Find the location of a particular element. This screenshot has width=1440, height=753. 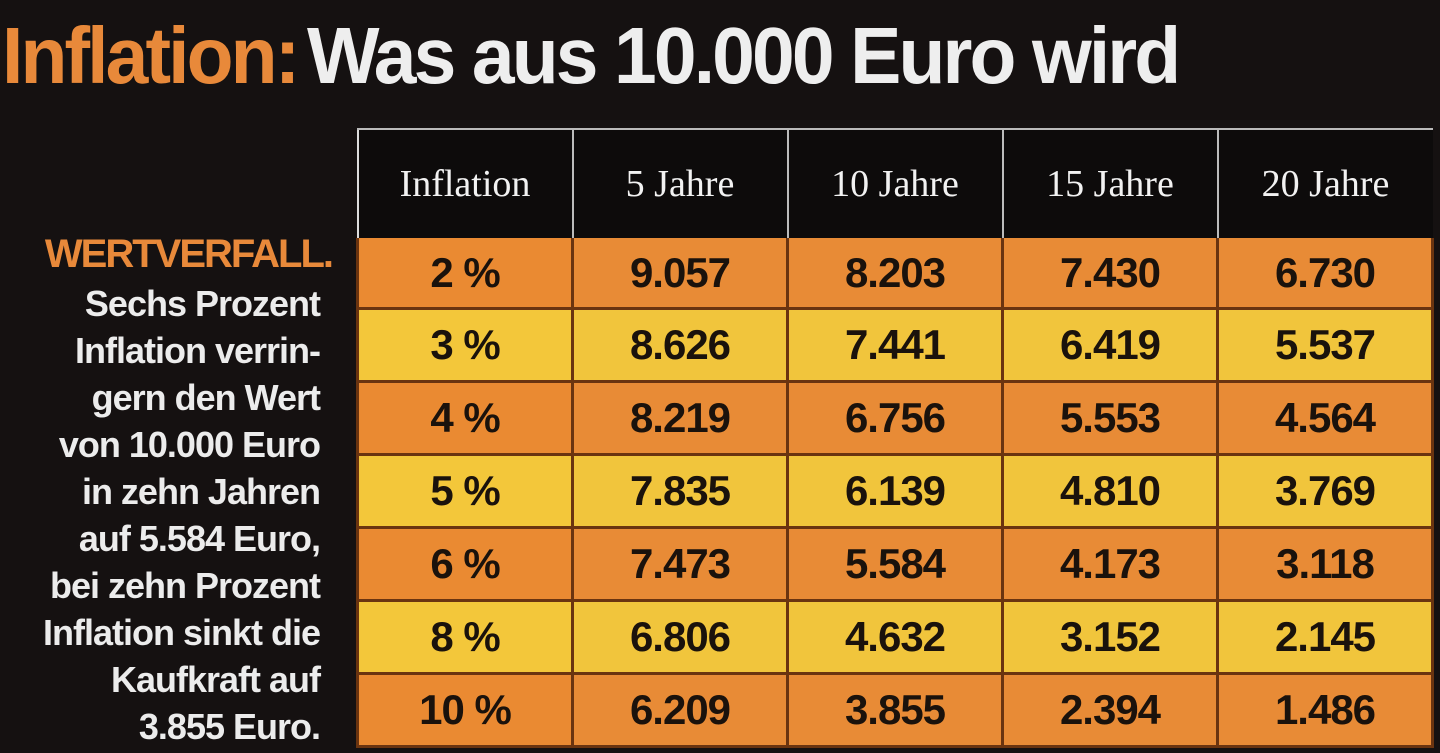

value-cell: 3.769 is located at coordinates (1325, 492).